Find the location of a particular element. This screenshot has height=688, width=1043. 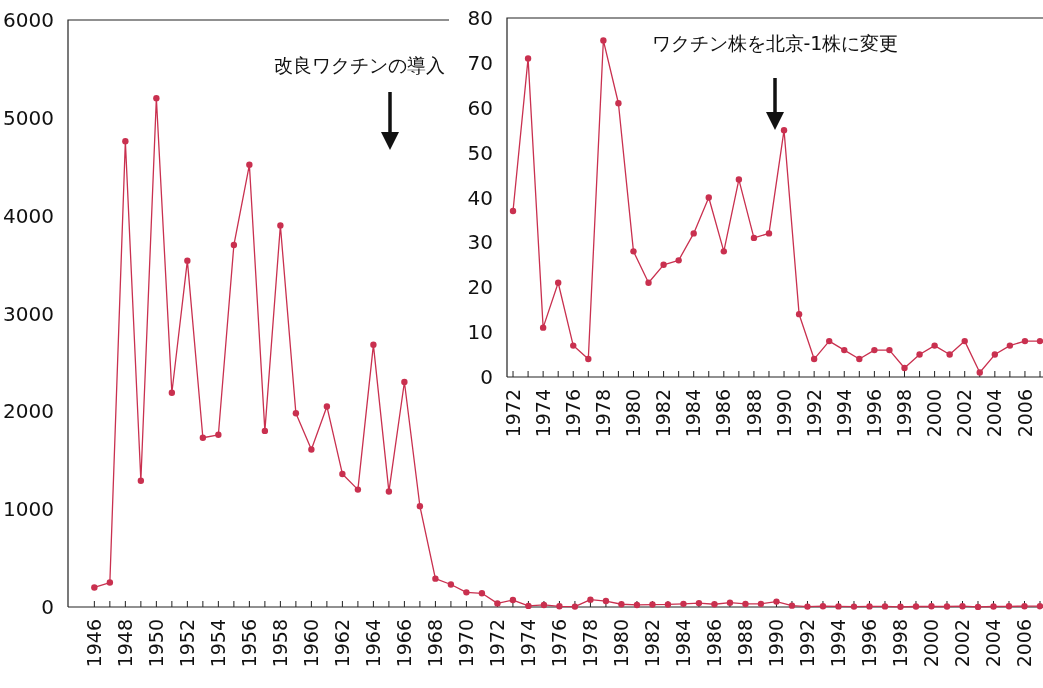

y-tick-label: 40 is located at coordinates (480, 197).